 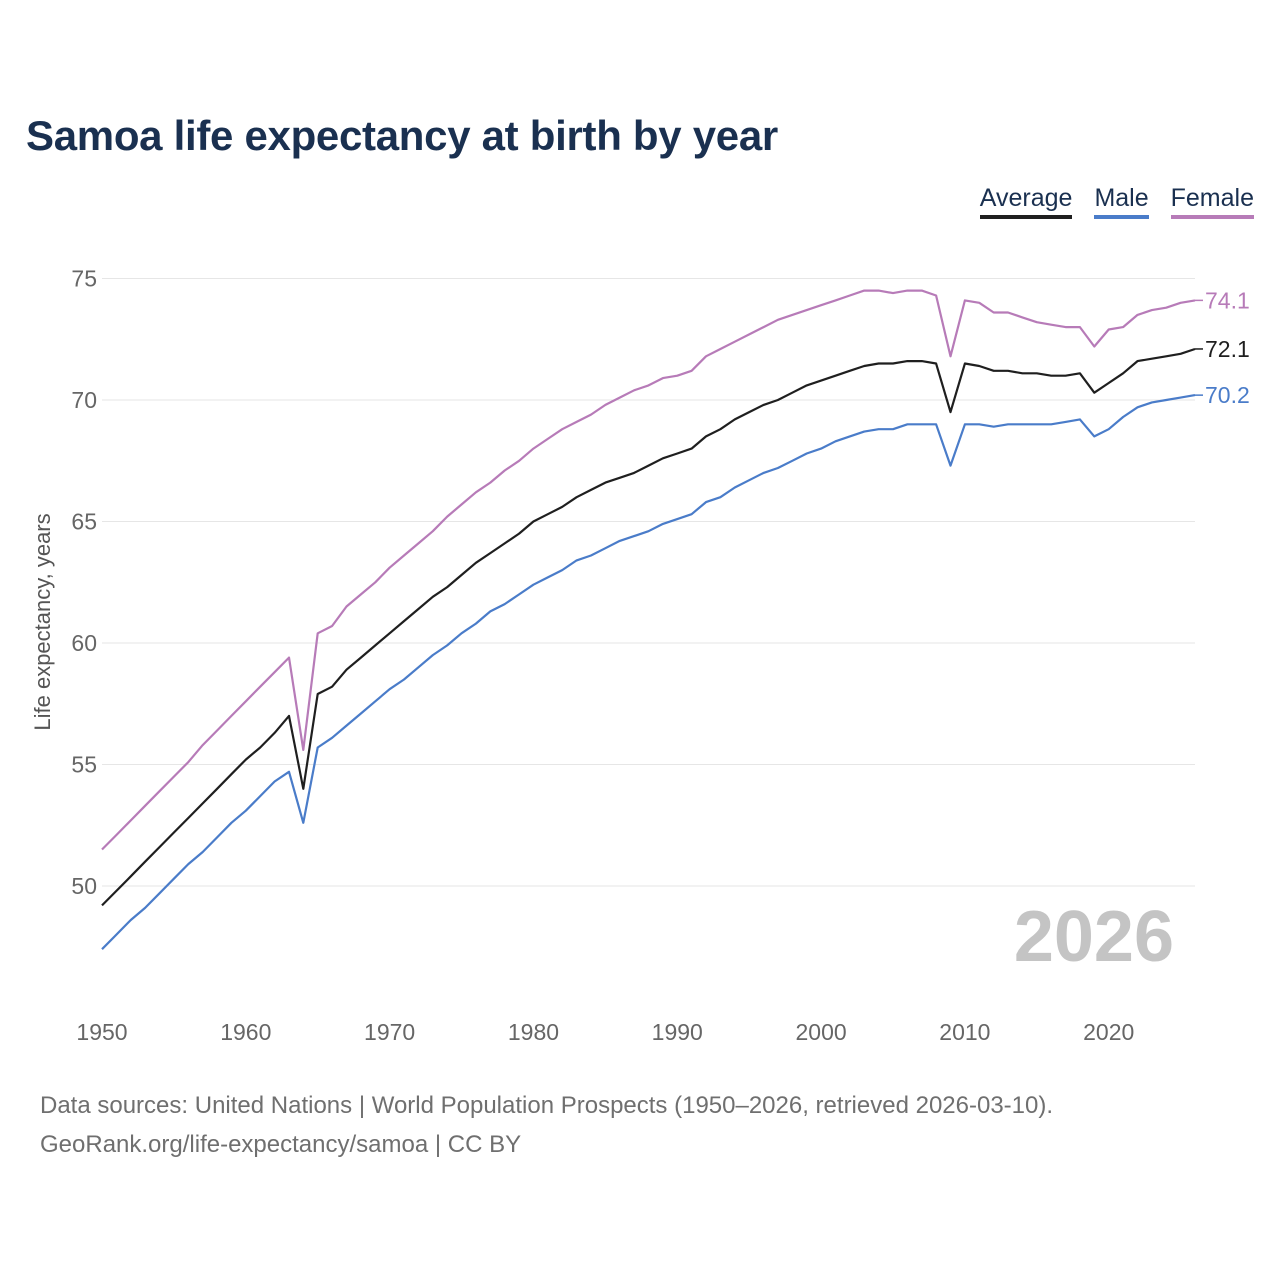 I want to click on x-tick-label: 1970, so click(x=389, y=1032).